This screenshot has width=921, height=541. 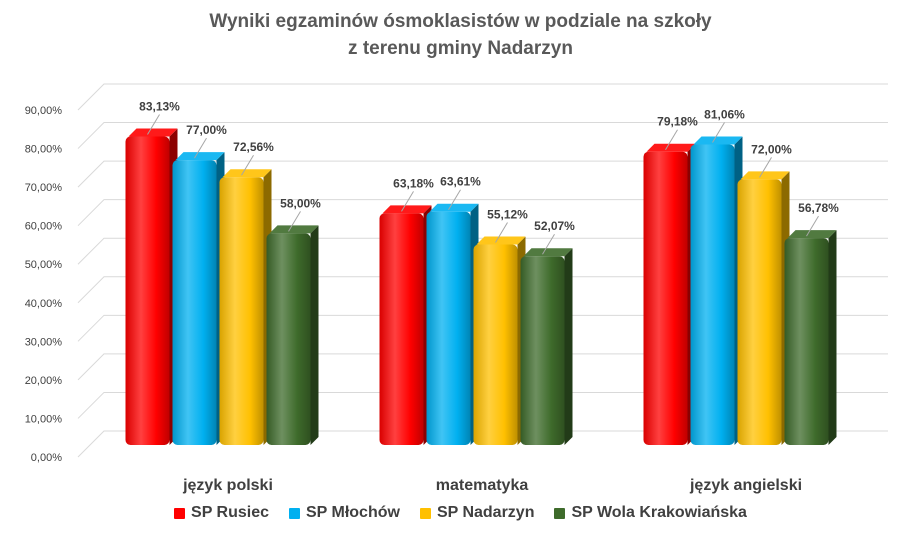 What do you see at coordinates (44, 342) in the screenshot?
I see `y-tick-label: 30,00%` at bounding box center [44, 342].